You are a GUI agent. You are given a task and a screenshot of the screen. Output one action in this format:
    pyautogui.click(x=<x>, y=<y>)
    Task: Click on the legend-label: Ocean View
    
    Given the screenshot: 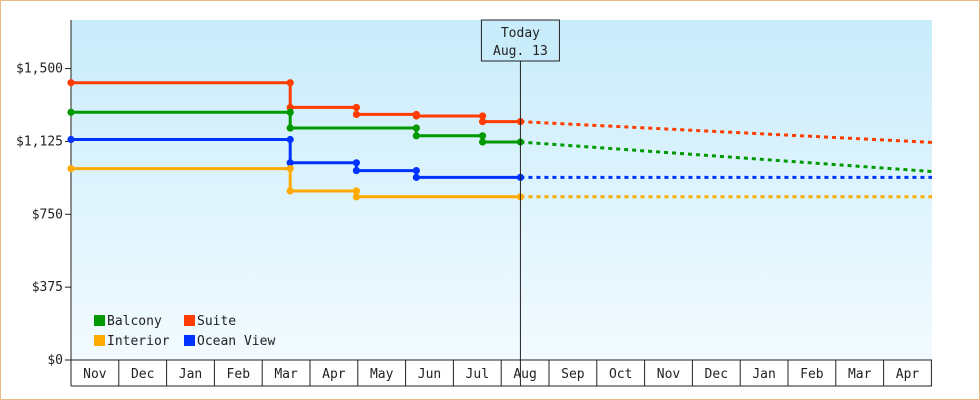 What is the action you would take?
    pyautogui.click(x=236, y=341)
    